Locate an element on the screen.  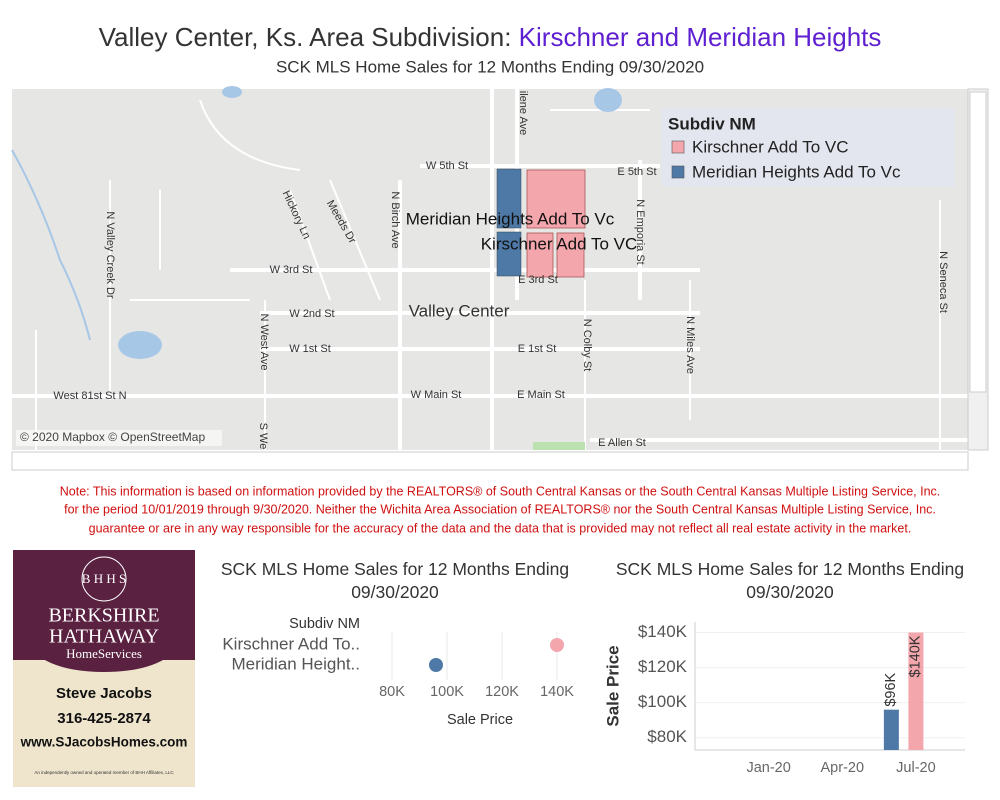
x-tick-label: Jan-20 is located at coordinates (768, 768).